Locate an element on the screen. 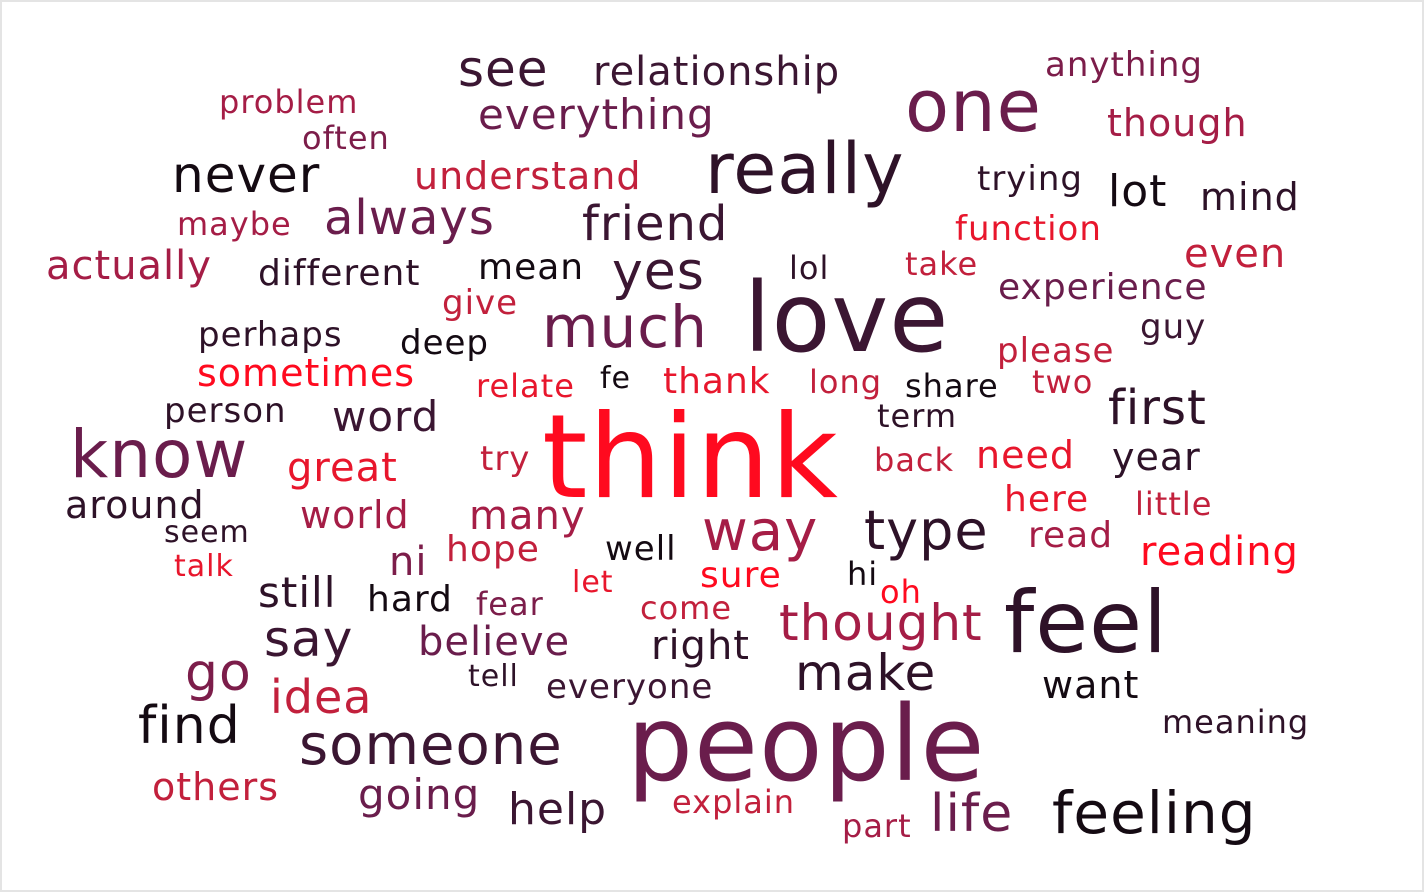  word-mean: mean is located at coordinates (531, 267).